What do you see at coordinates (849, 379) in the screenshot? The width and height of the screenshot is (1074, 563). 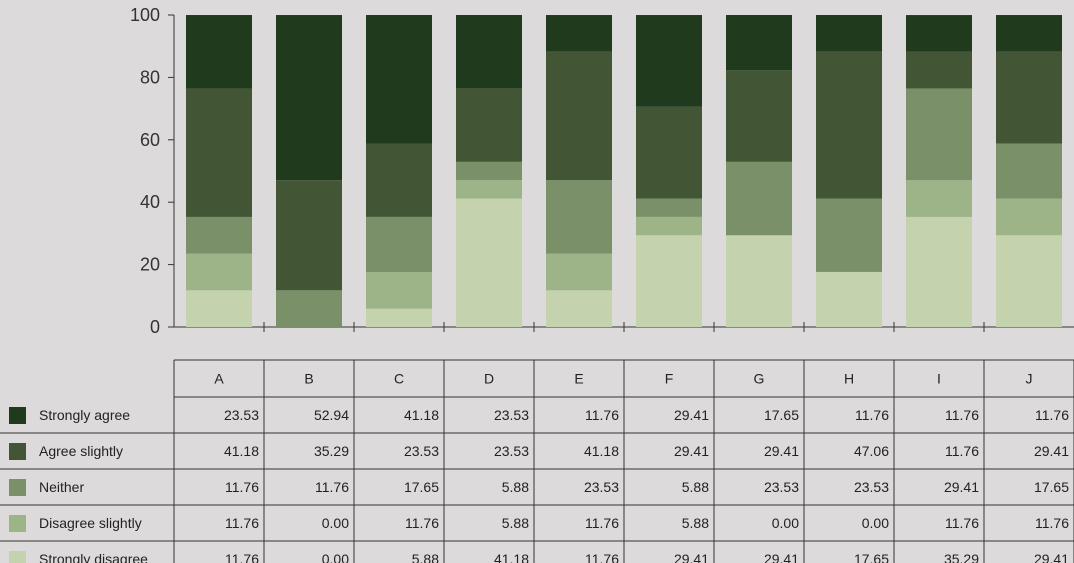 I see `category-label: H` at bounding box center [849, 379].